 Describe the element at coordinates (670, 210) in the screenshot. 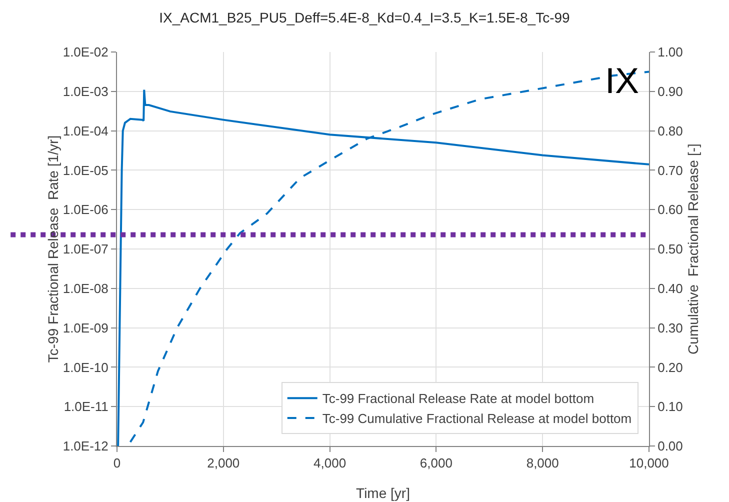

I see `y2-tick-label: 0.60` at that location.